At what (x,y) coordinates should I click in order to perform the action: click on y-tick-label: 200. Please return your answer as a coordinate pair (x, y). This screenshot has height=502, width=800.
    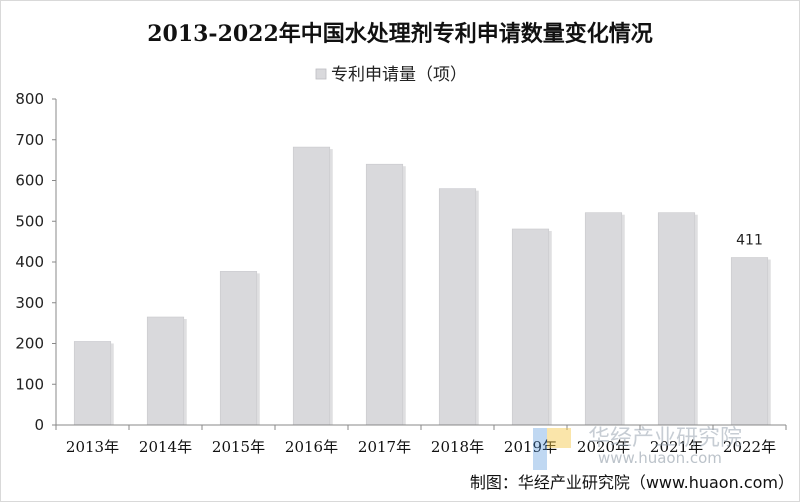
    Looking at the image, I should click on (29, 344).